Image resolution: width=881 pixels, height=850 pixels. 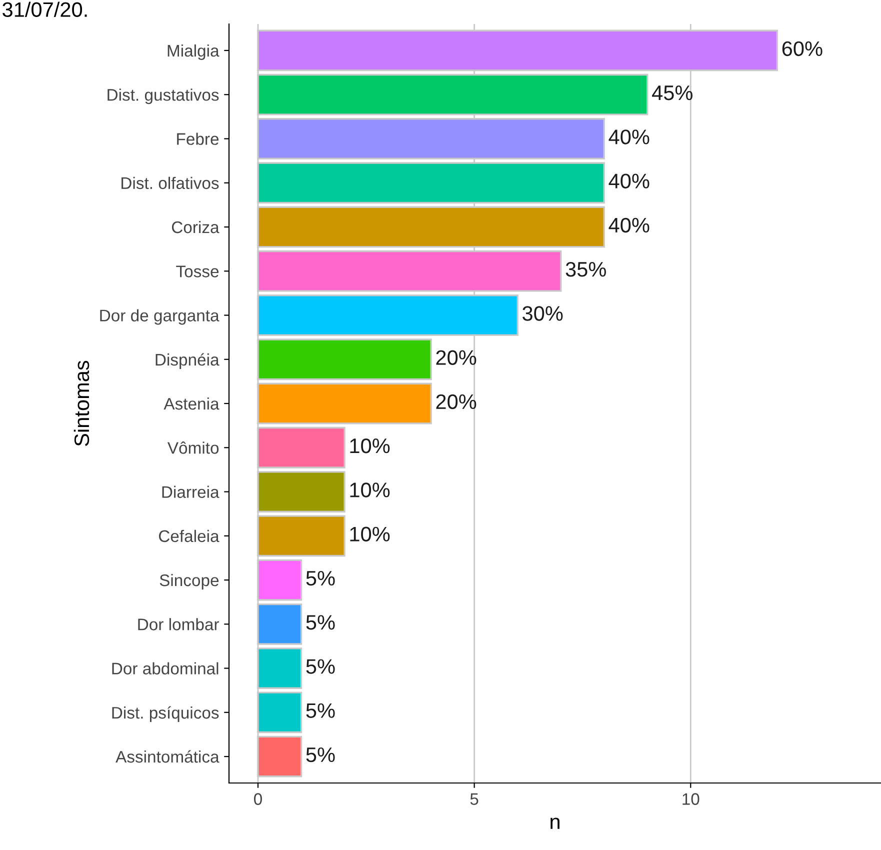 What do you see at coordinates (188, 361) in the screenshot?
I see `y-tick-label: Dispnéia` at bounding box center [188, 361].